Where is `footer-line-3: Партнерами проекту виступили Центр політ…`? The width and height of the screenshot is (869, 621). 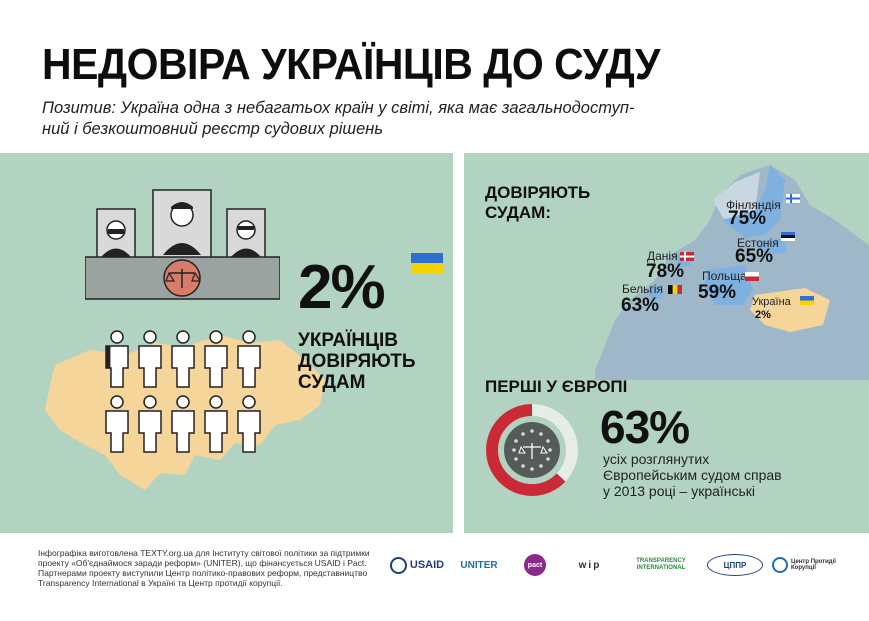
footer-line-3: Партнерами проекту виступили Центр політ… is located at coordinates (203, 573).